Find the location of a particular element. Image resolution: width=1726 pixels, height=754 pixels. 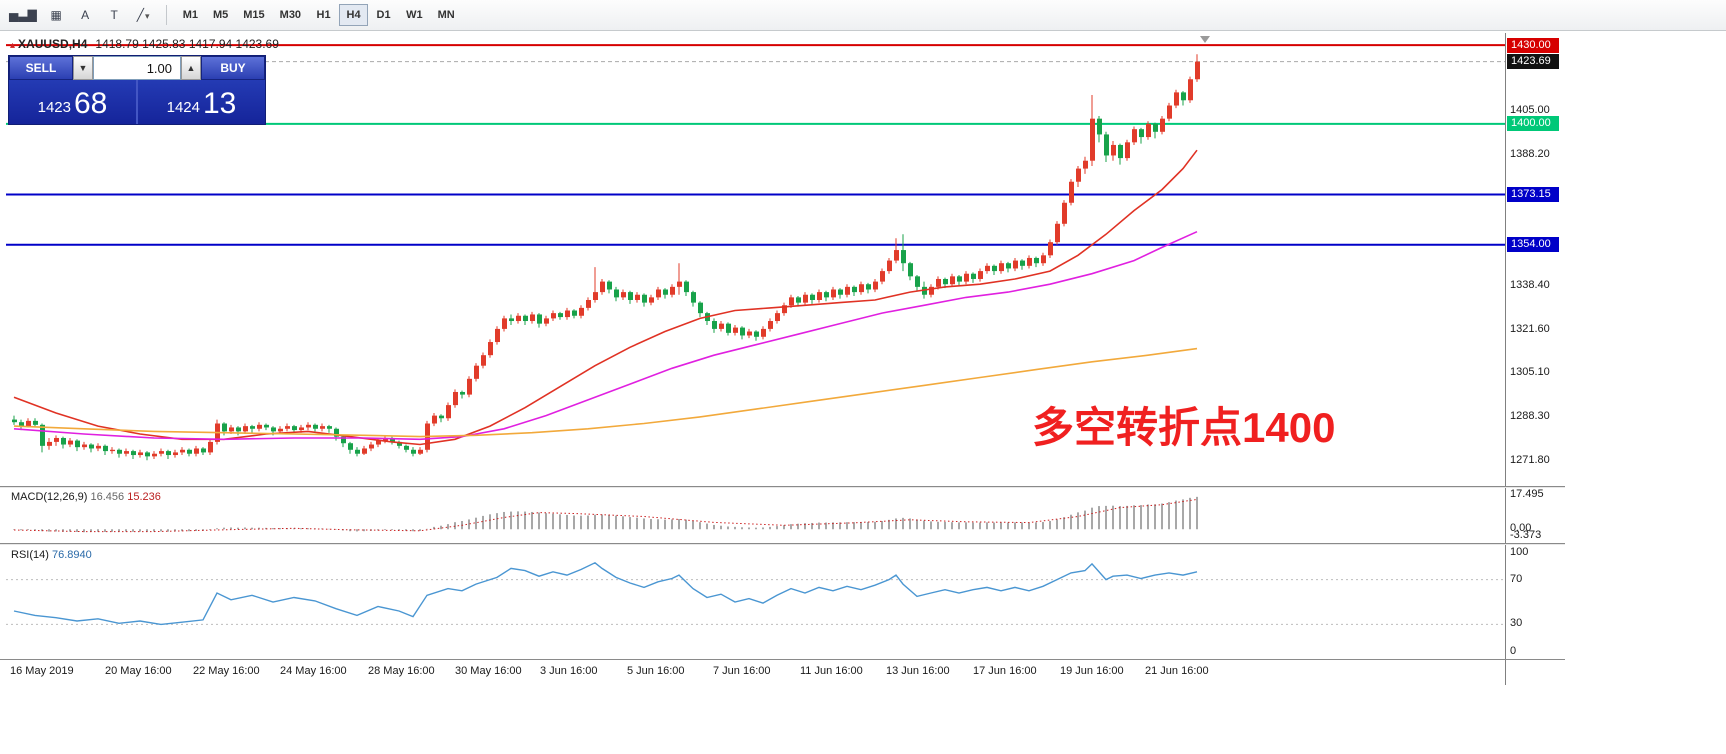

time-axis-label: 28 May 16:00 is located at coordinates (401, 671).